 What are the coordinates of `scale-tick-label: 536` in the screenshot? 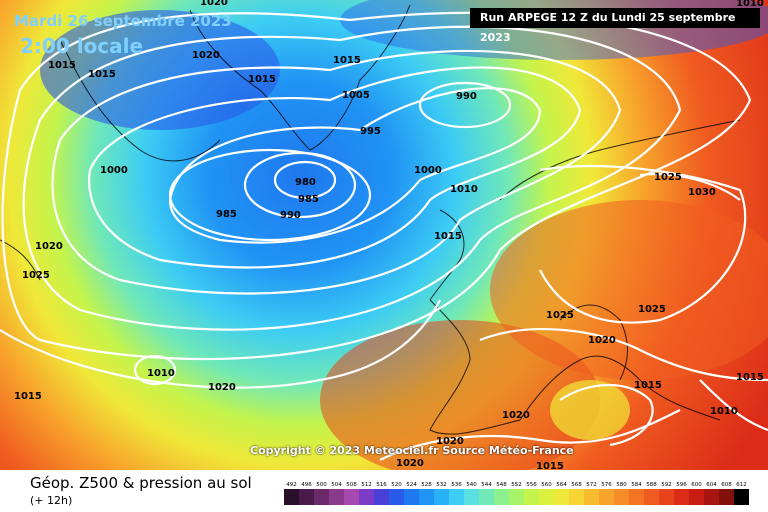 It's located at (456, 485).